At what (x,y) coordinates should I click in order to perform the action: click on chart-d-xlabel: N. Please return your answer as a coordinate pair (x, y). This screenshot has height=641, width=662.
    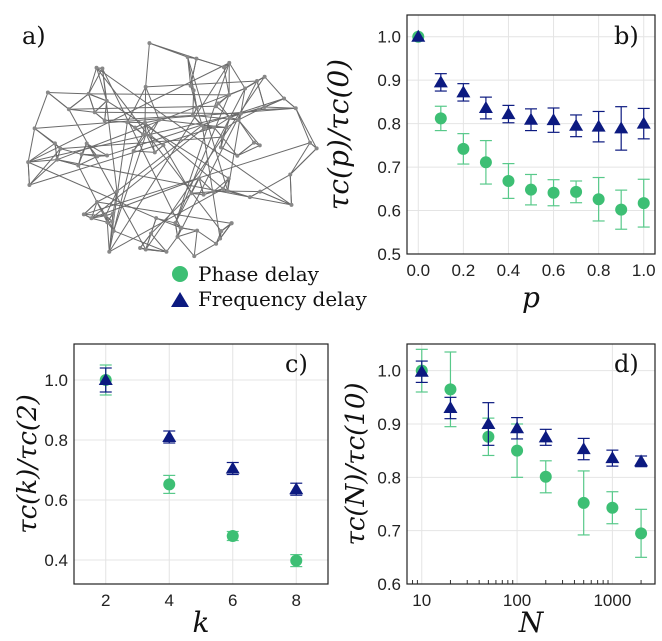
    Looking at the image, I should click on (531, 622).